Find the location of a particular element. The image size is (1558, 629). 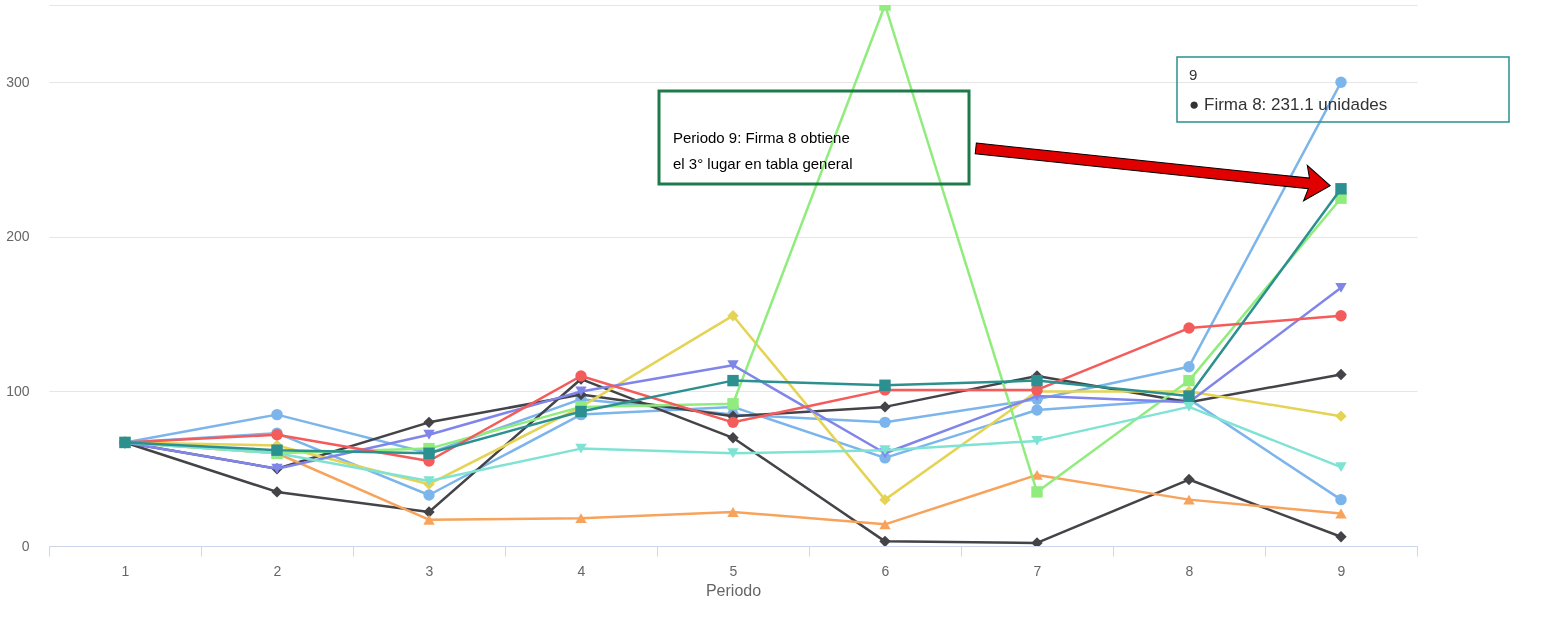

x-tick-label: 8 is located at coordinates (1189, 570).